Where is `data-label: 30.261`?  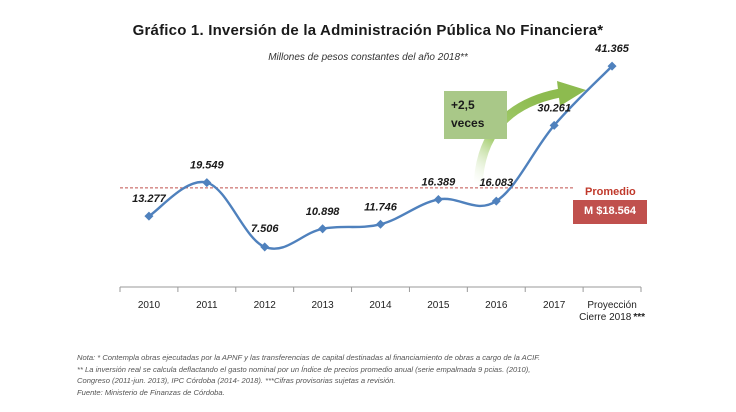
data-label: 30.261 is located at coordinates (554, 108).